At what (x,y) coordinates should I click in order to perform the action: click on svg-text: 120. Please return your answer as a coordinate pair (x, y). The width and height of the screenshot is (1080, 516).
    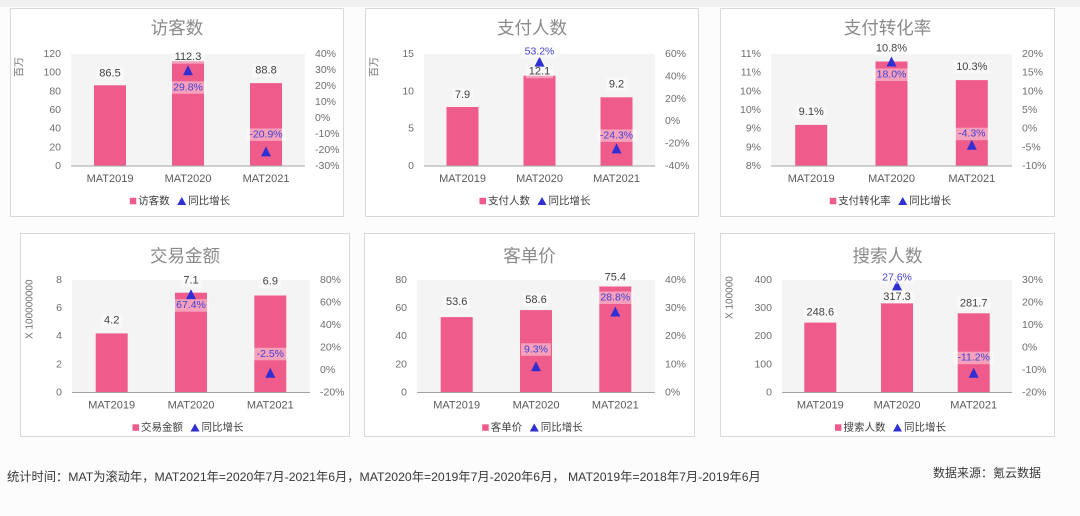
    Looking at the image, I should click on (52, 54).